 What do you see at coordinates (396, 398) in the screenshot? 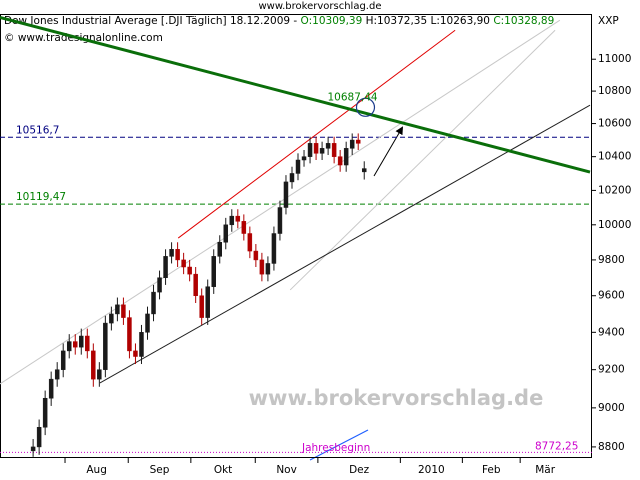
I see `watermark: www.brokervorschlag.de` at bounding box center [396, 398].